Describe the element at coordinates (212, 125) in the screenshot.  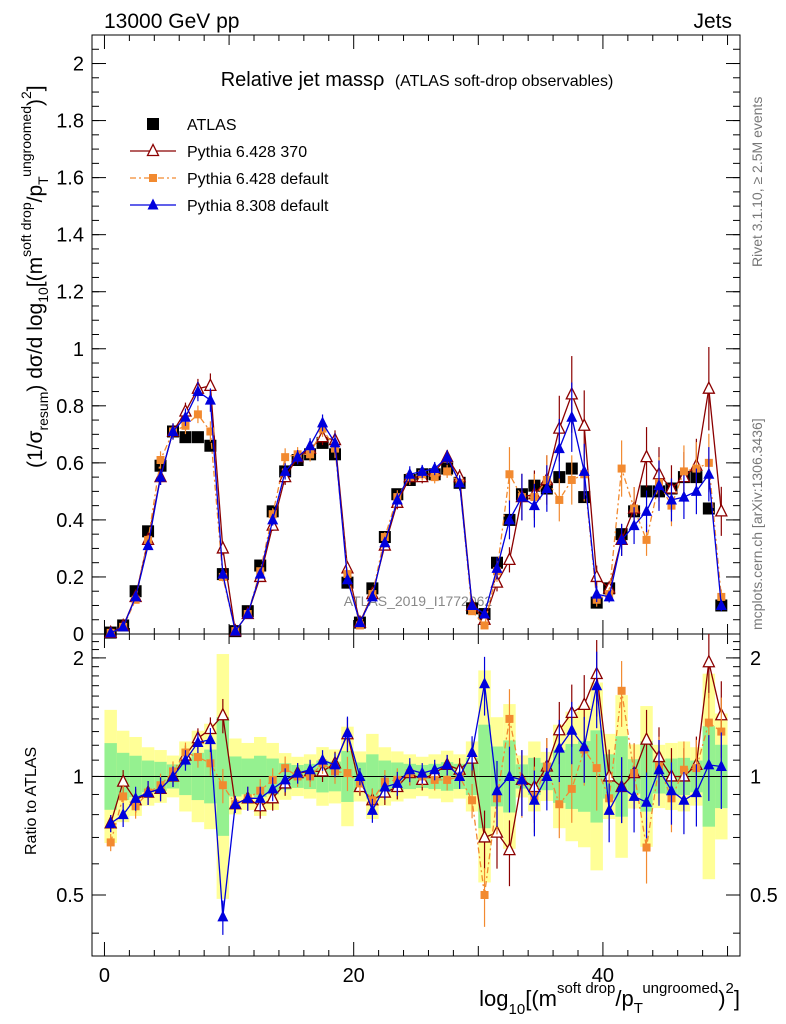
I see `legend-label-atlas: ATLAS` at that location.